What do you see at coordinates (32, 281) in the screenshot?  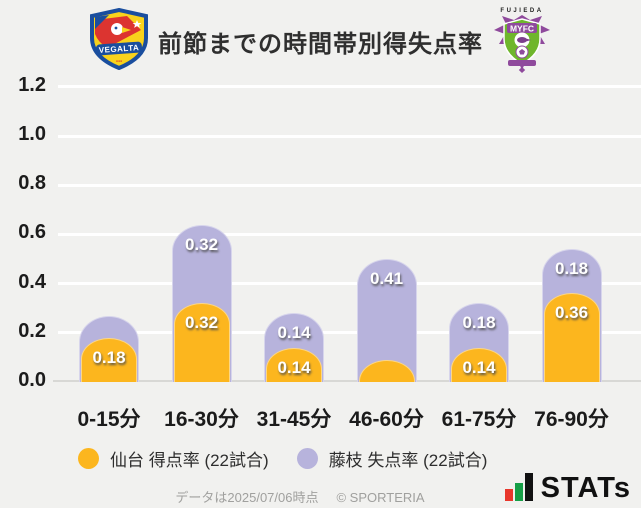 I see `y-axis-tick-0.4: 0.4` at bounding box center [32, 281].